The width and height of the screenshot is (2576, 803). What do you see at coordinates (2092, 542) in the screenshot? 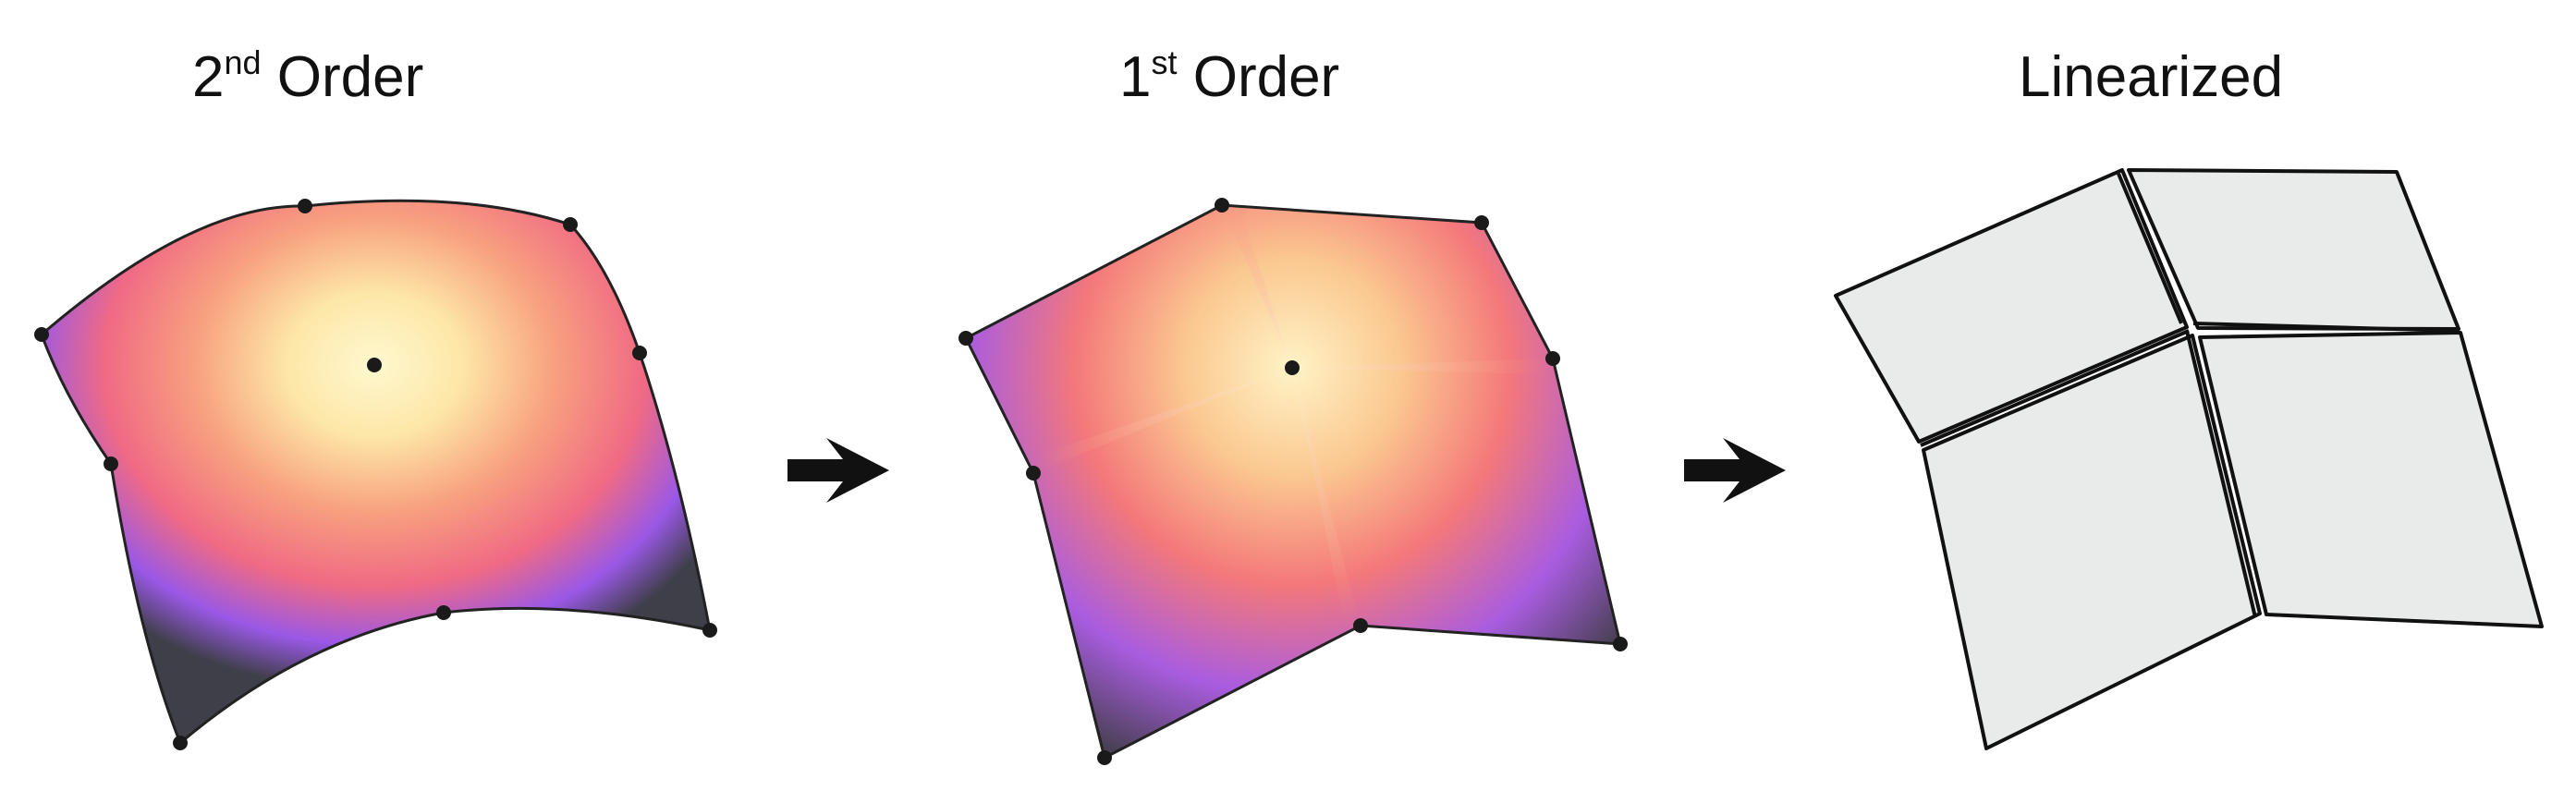
I see `linearized-tile-bottom-left` at bounding box center [2092, 542].